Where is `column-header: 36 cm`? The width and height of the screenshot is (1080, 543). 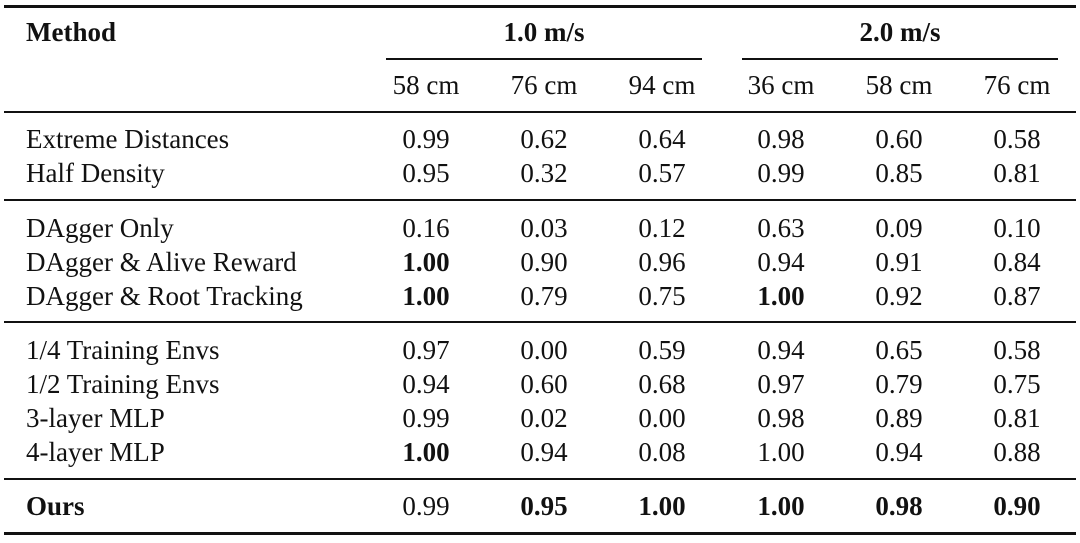 column-header: 36 cm is located at coordinates (781, 85).